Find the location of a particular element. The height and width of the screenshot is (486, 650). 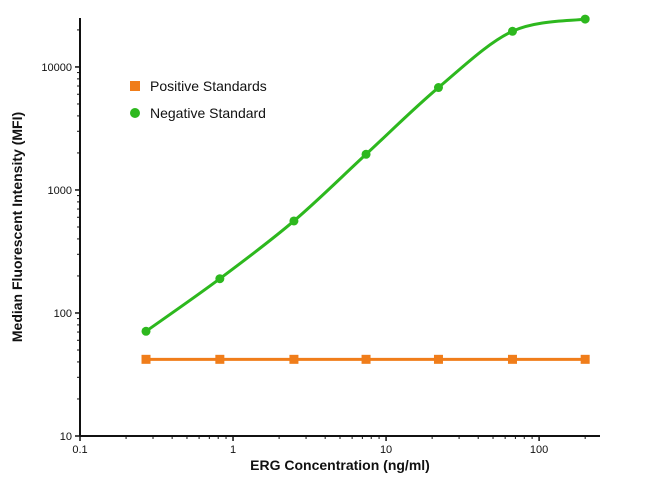

y-axis-title: Median Fluorescent Intensity (MFI) is located at coordinates (17, 227).